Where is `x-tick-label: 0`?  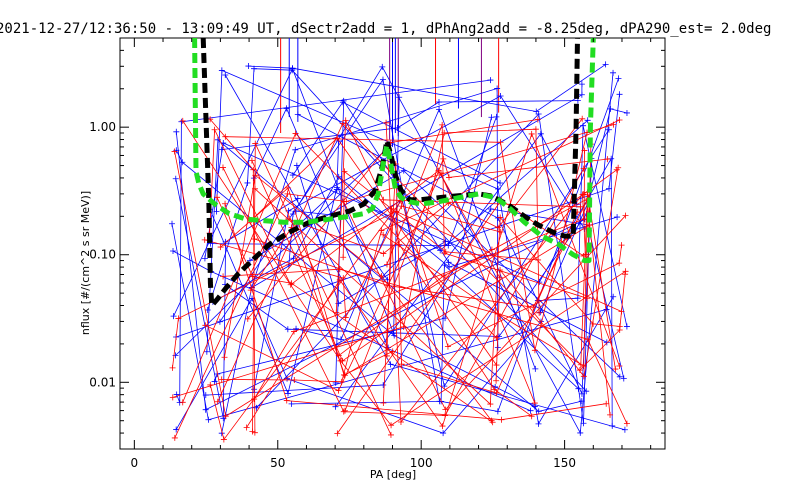
x-tick-label: 0 is located at coordinates (135, 463).